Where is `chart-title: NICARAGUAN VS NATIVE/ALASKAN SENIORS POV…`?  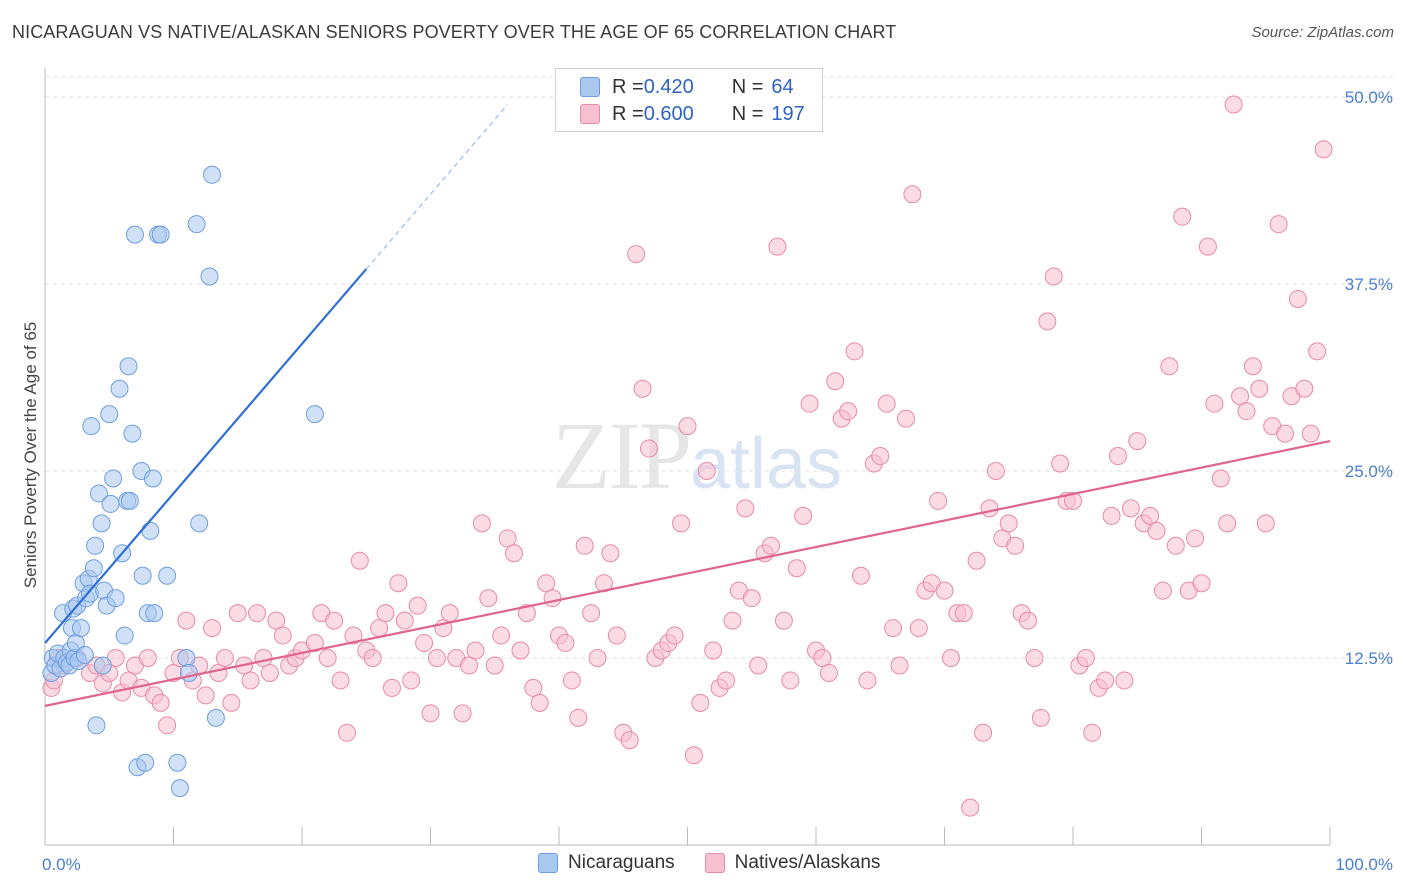
chart-title: NICARAGUAN VS NATIVE/ALASKAN SENIORS POV… is located at coordinates (454, 32).